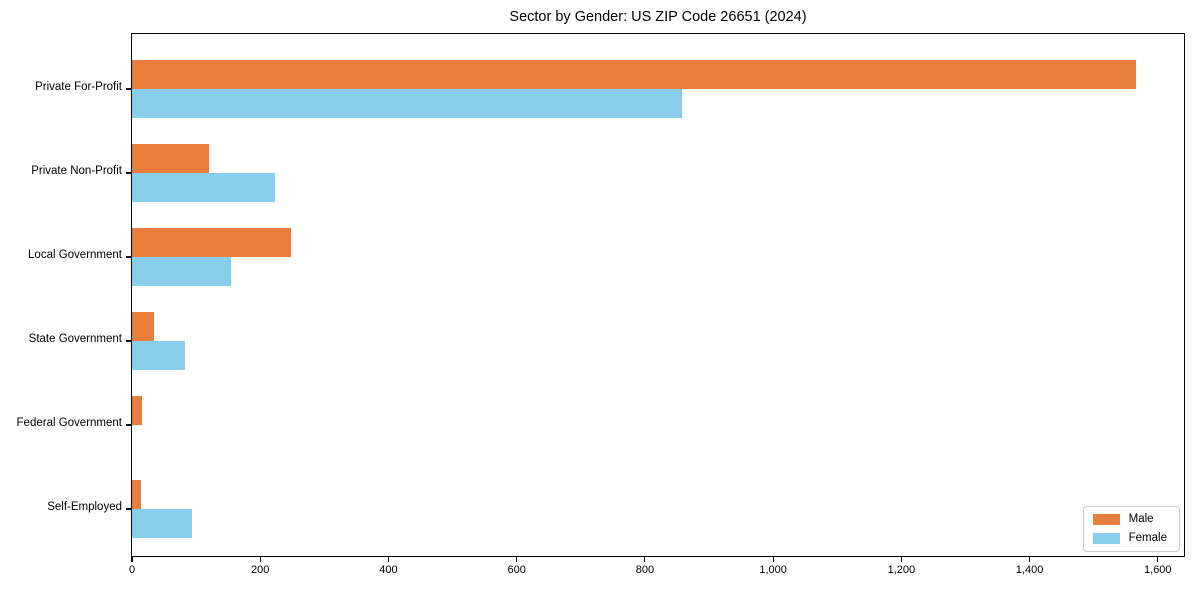 This screenshot has width=1200, height=600. What do you see at coordinates (773, 570) in the screenshot?
I see `x-axis-tick-label: 1,000` at bounding box center [773, 570].